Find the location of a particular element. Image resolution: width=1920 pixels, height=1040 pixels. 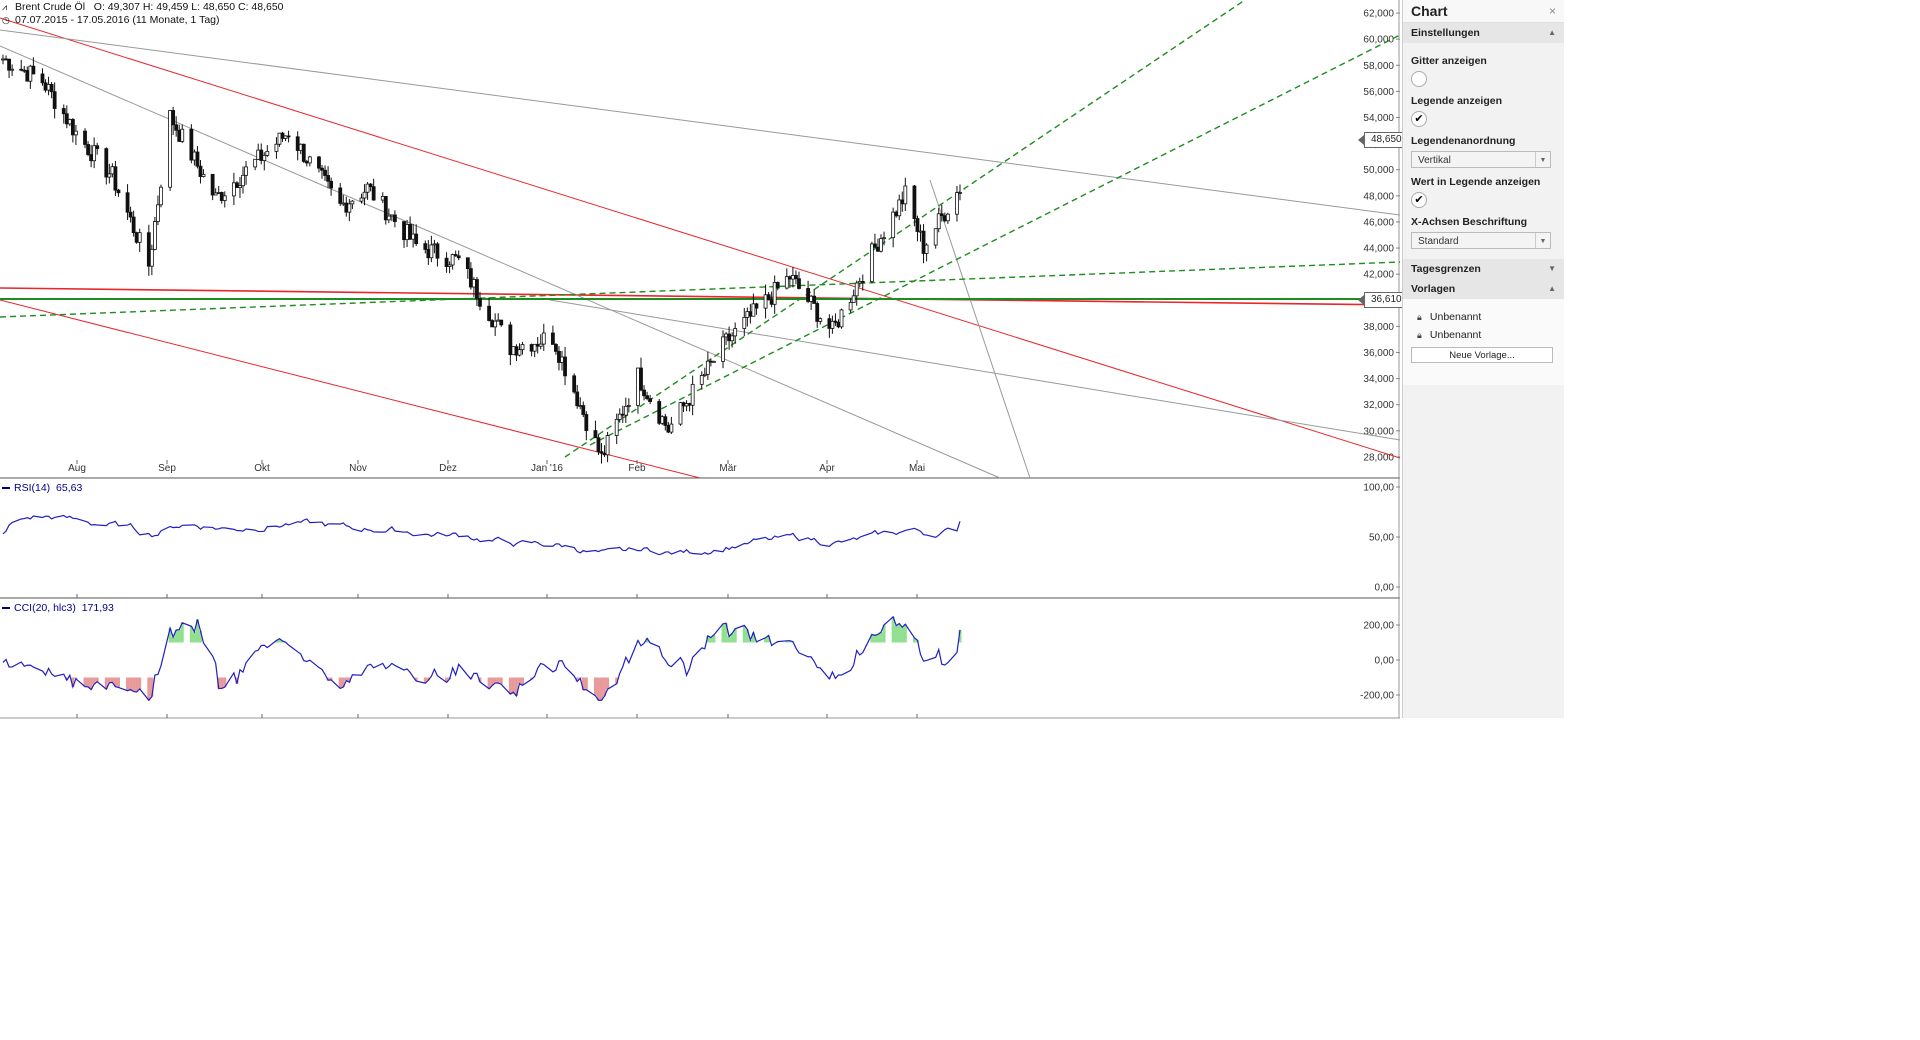

rsi-value: 65,63 is located at coordinates (69, 488).